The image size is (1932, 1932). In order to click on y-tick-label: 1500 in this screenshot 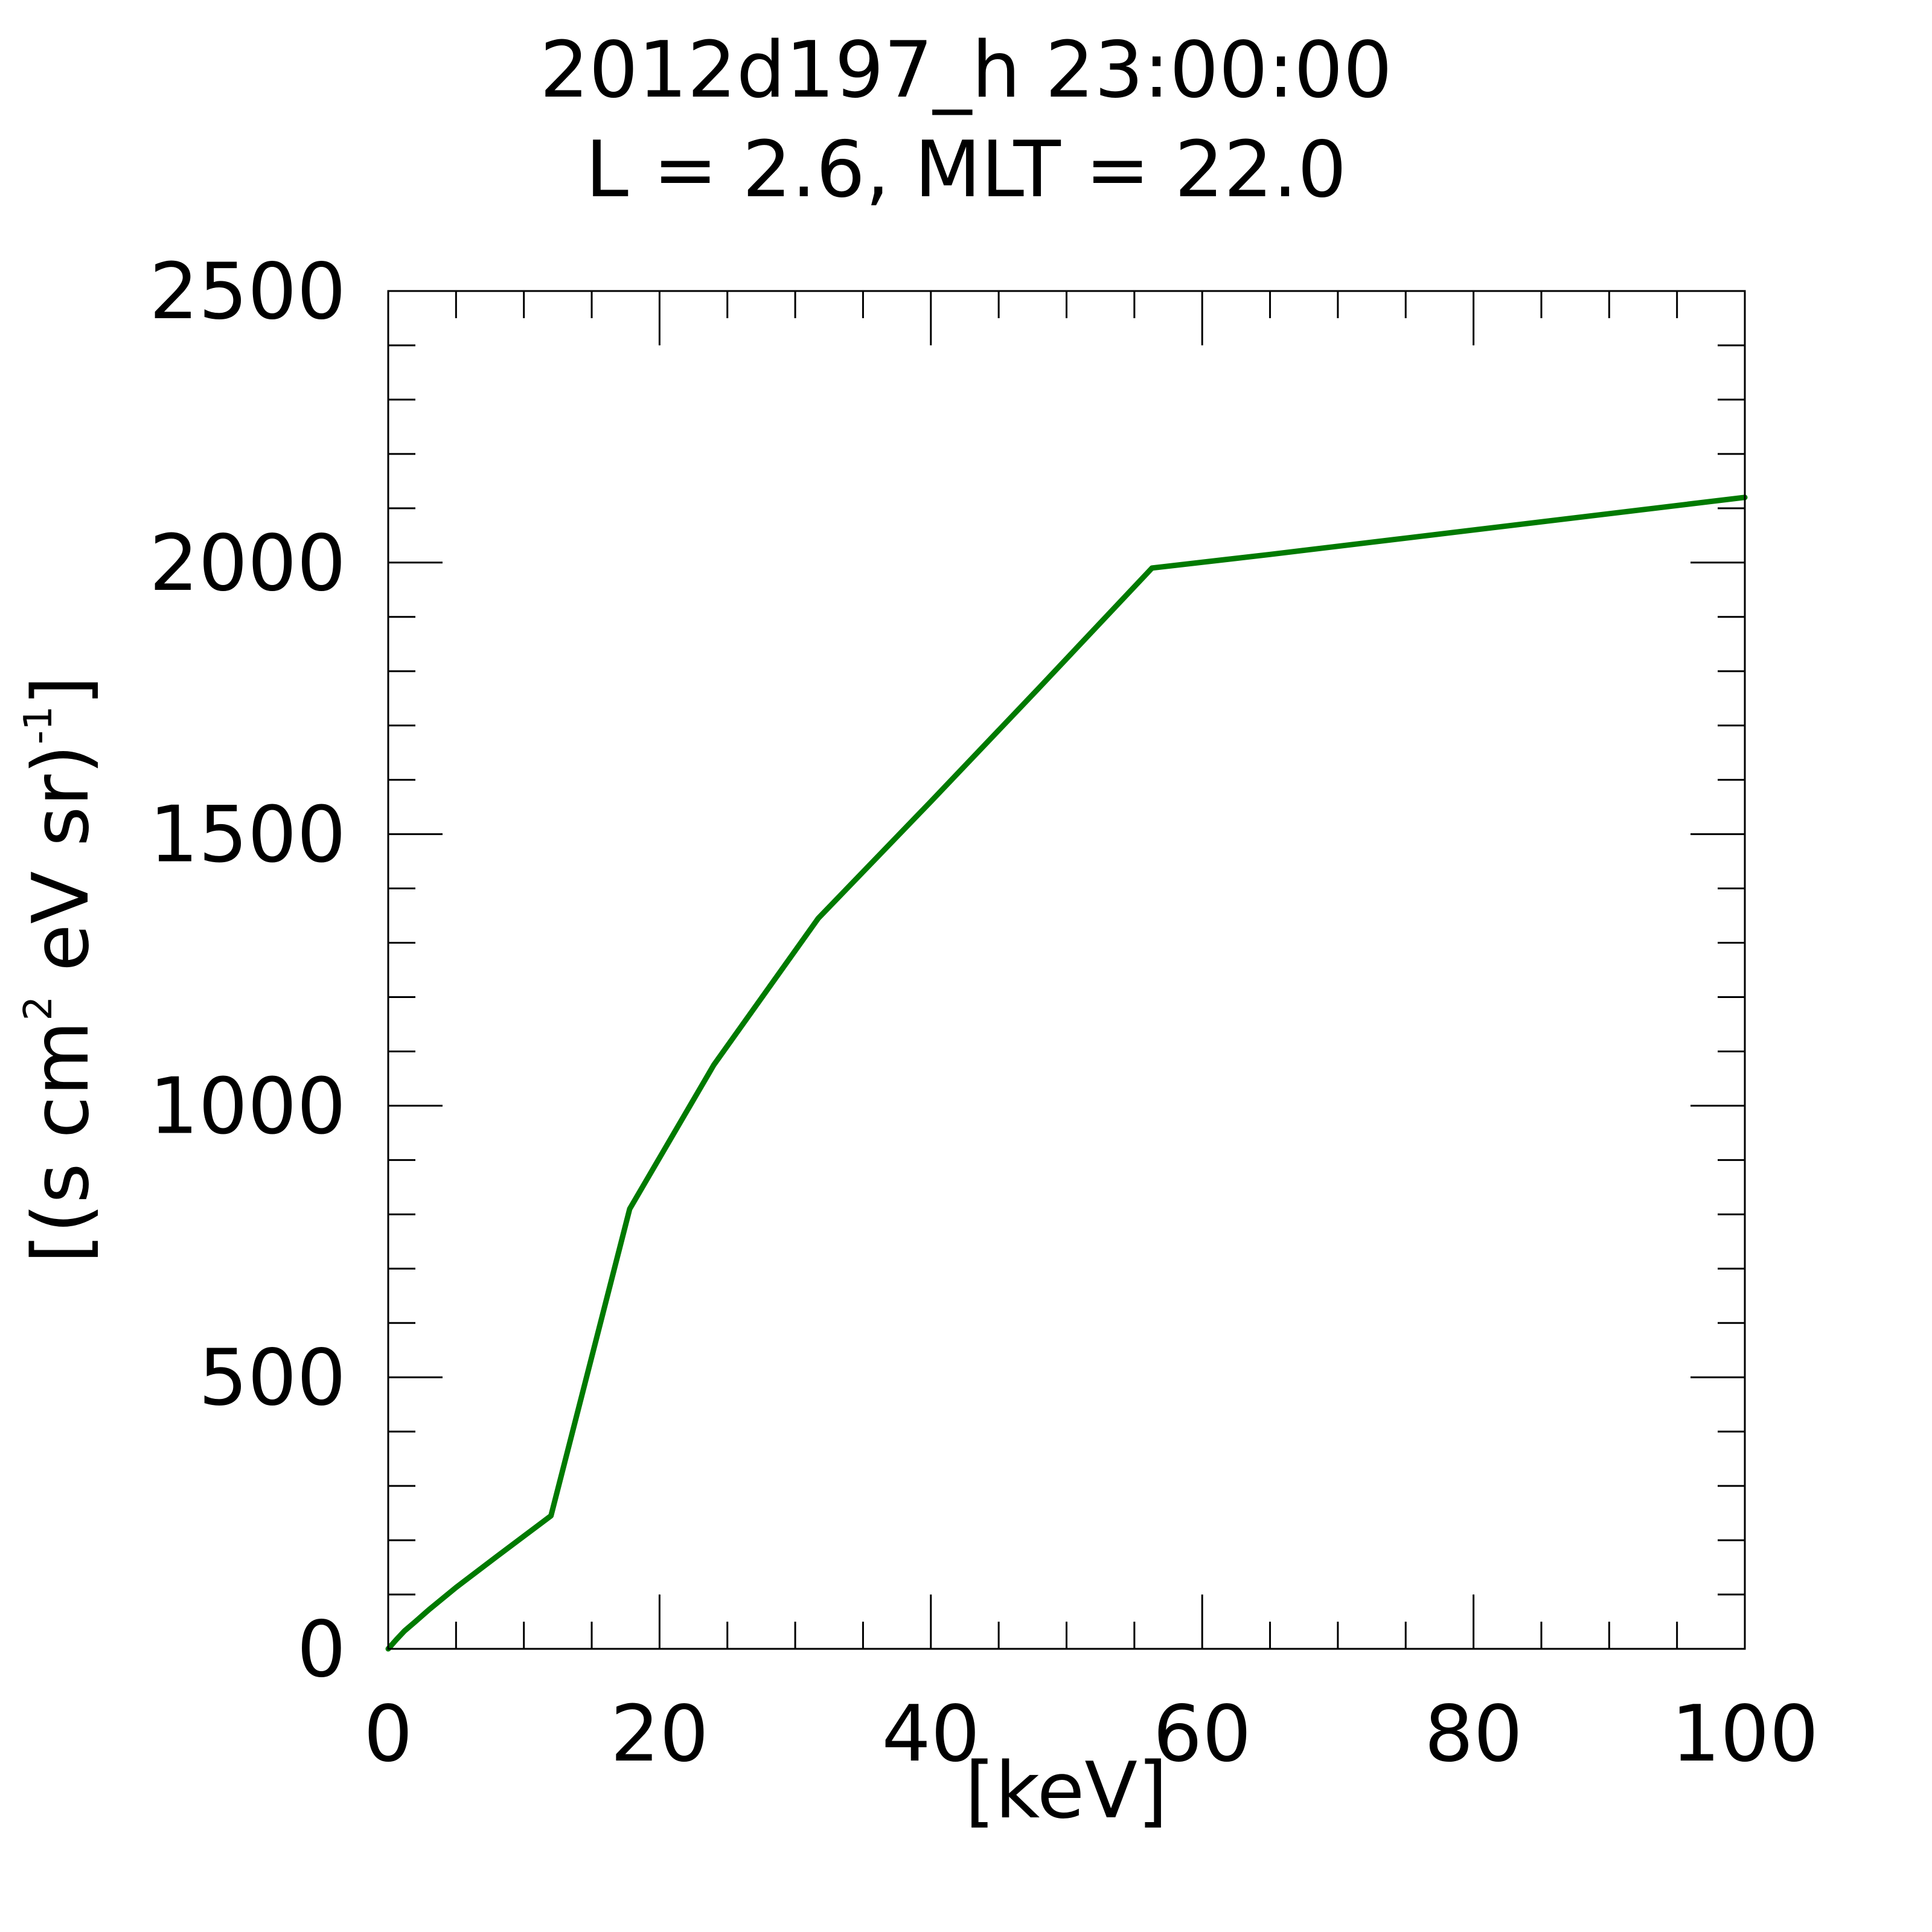, I will do `click(247, 835)`.